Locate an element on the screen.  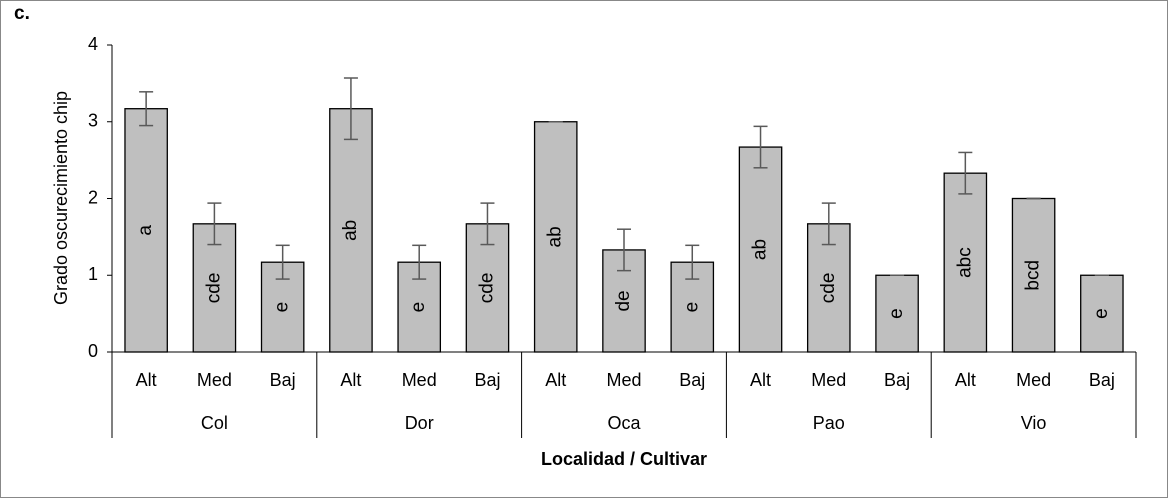
group-label: Vio is located at coordinates (1034, 423).